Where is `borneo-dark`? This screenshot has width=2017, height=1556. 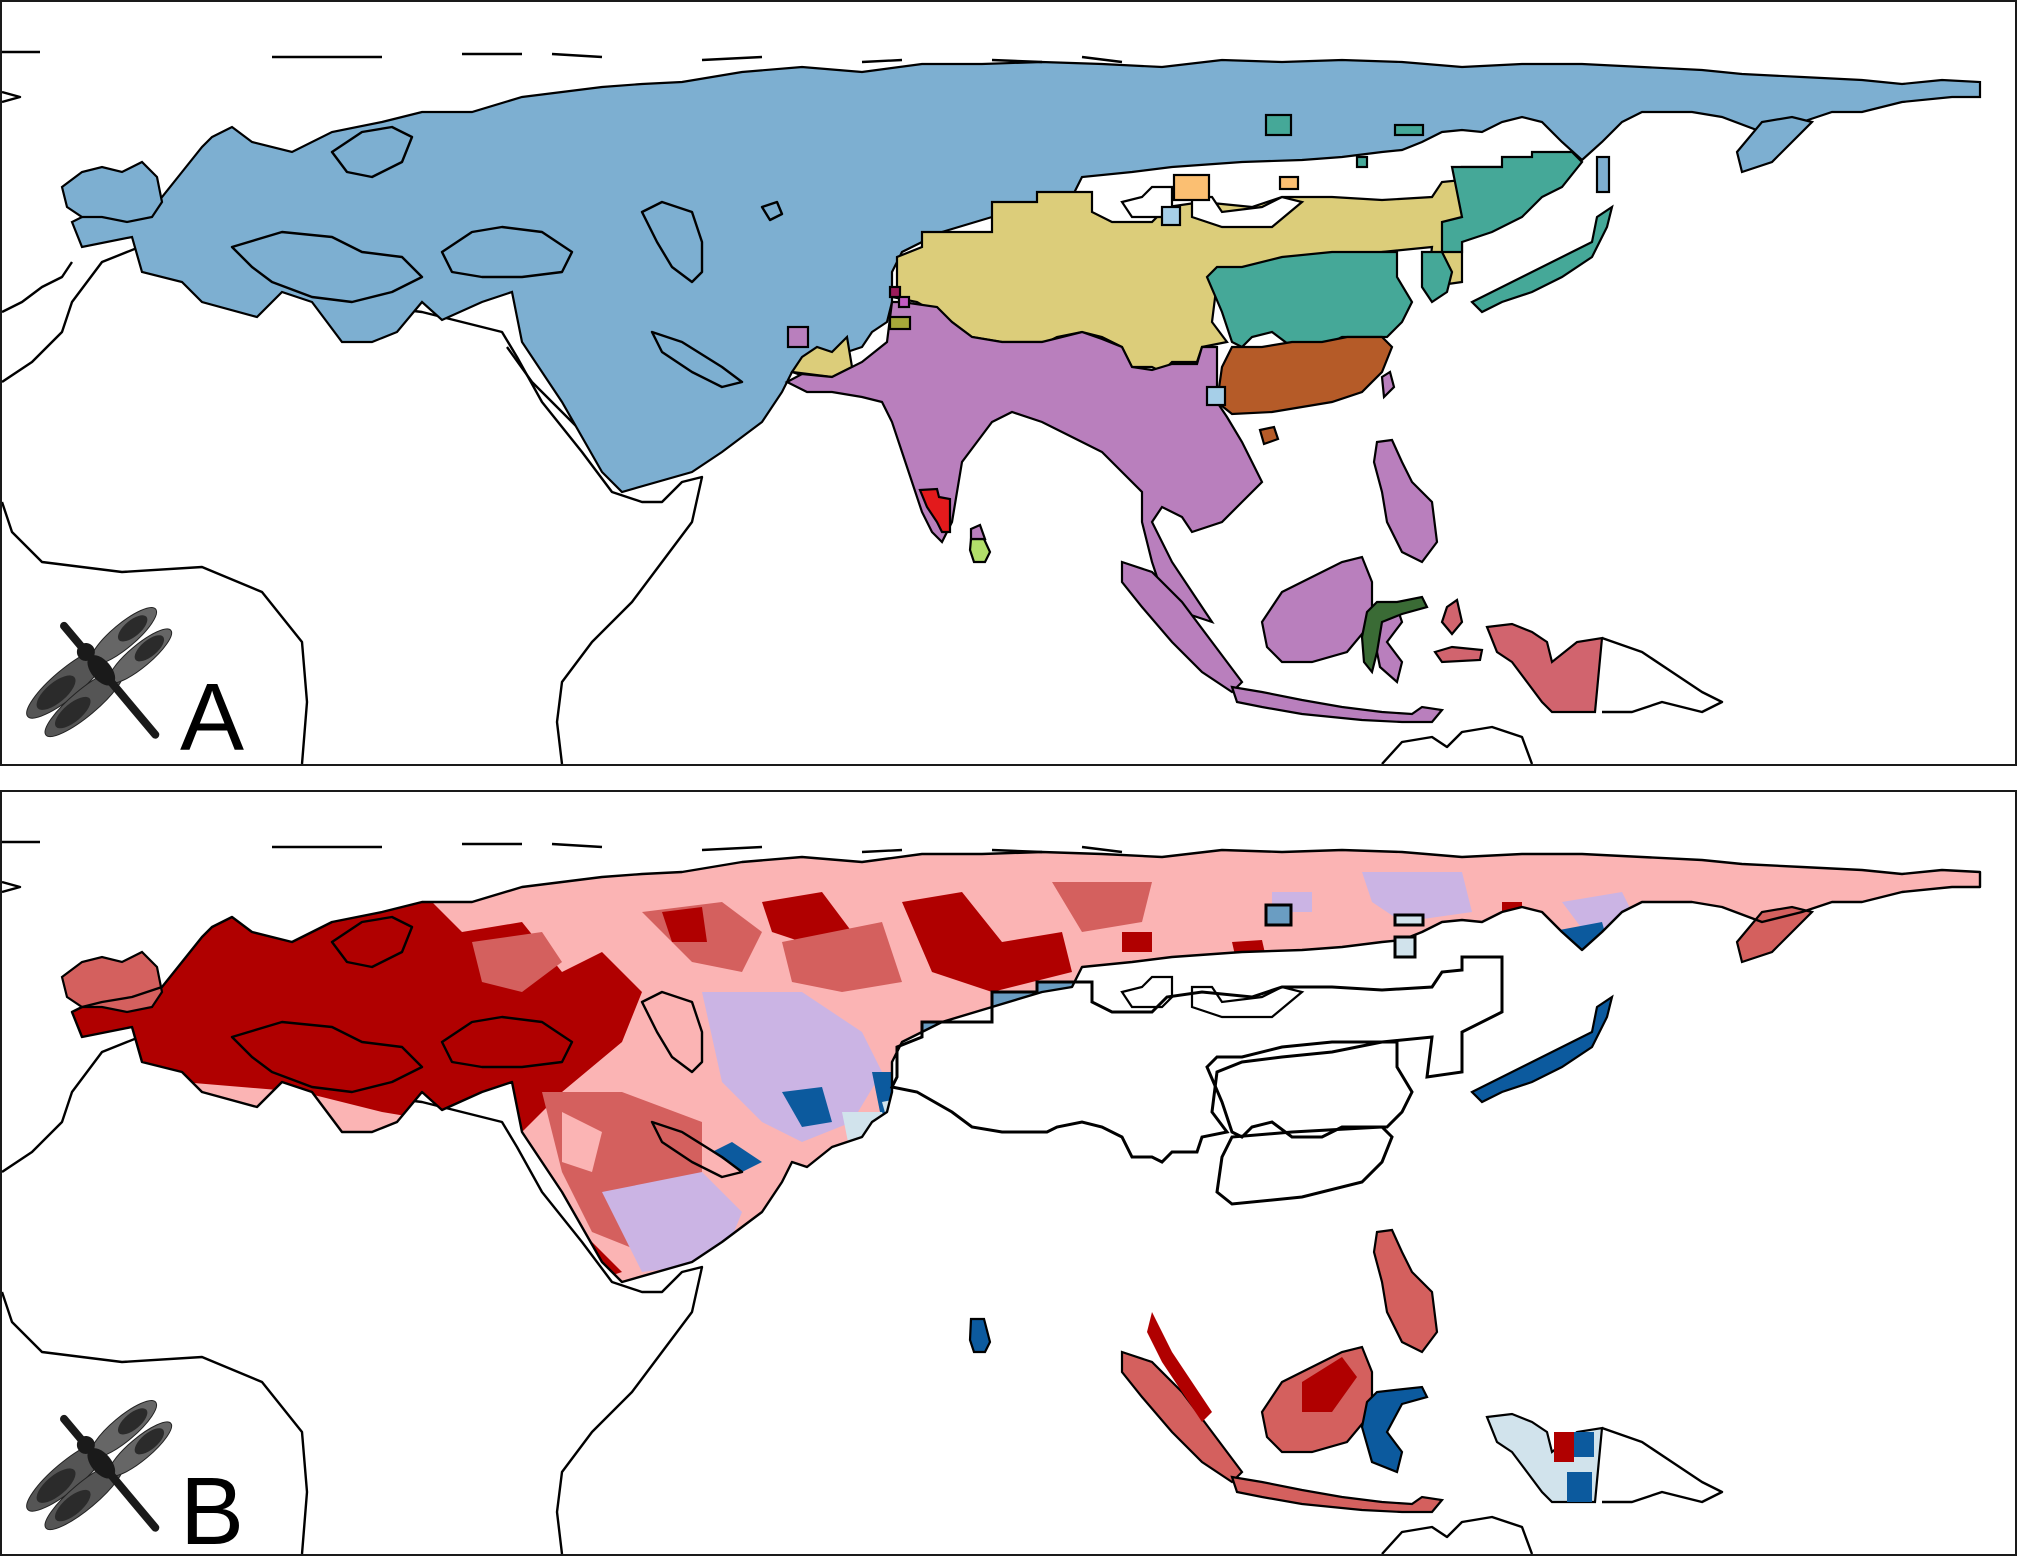
borneo-dark is located at coordinates (1329, 1384).